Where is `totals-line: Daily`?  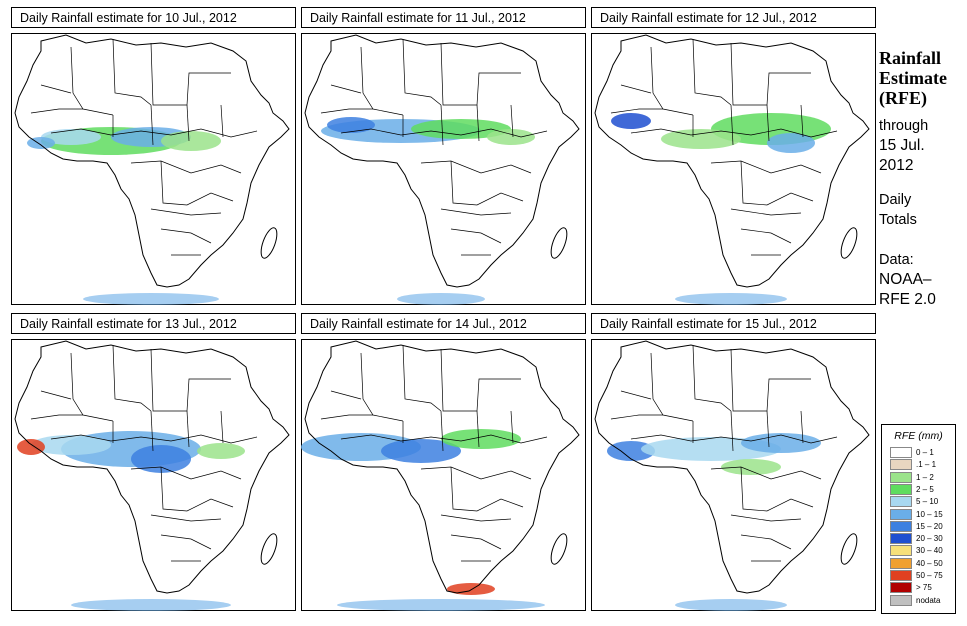
totals-line: Daily is located at coordinates (895, 200).